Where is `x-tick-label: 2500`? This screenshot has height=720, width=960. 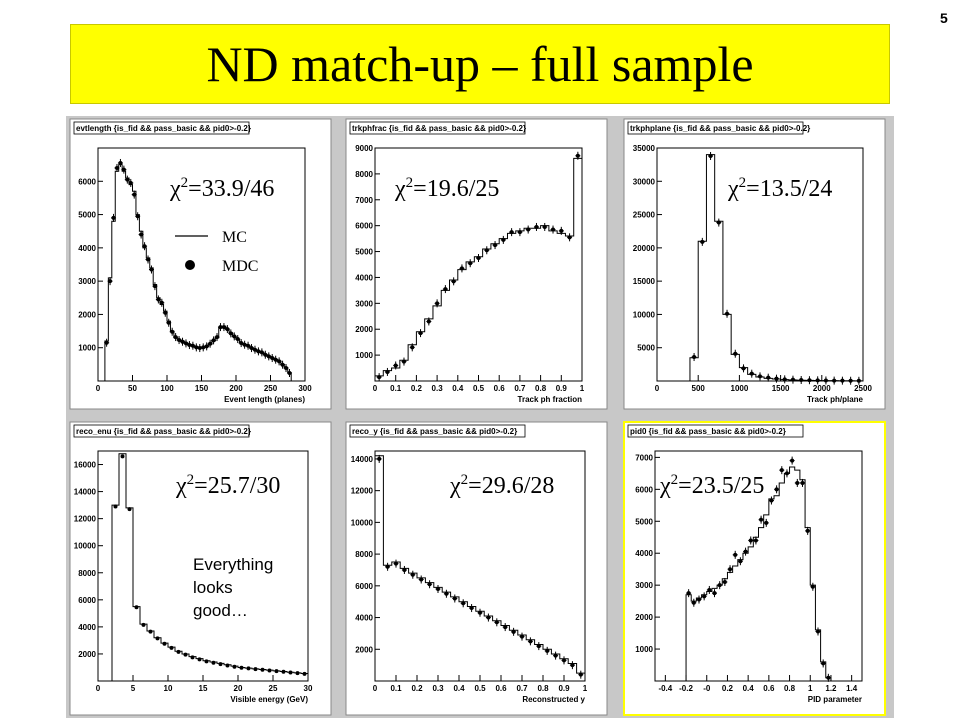
x-tick-label: 2500 is located at coordinates (863, 388).